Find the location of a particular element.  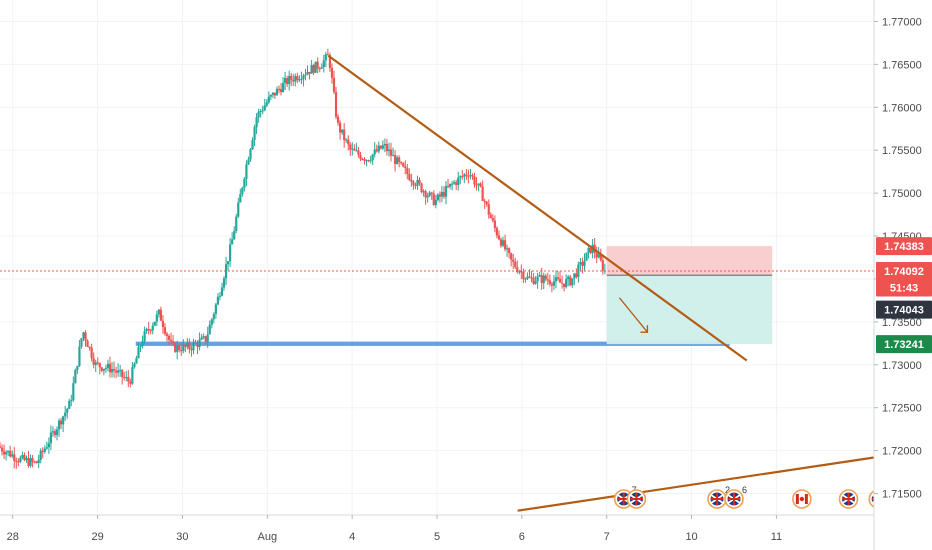

y-tick-label: 1.75500 is located at coordinates (902, 151).